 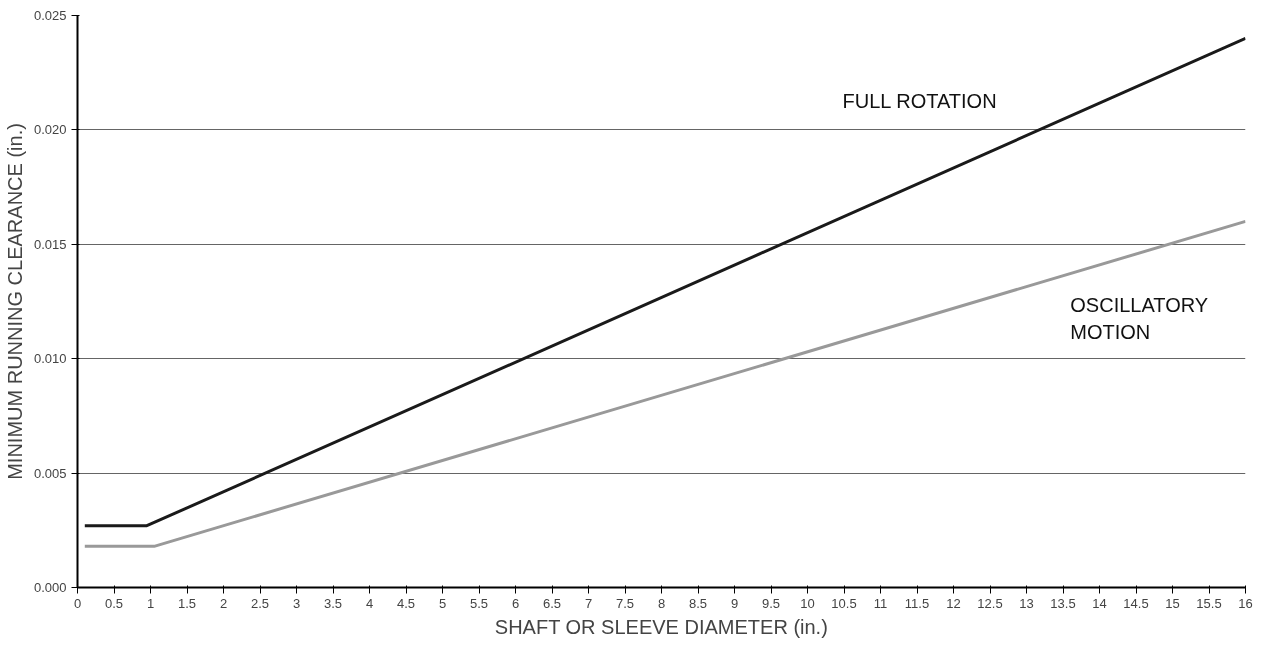 I want to click on x-tick-label: 2.5, so click(x=260, y=603).